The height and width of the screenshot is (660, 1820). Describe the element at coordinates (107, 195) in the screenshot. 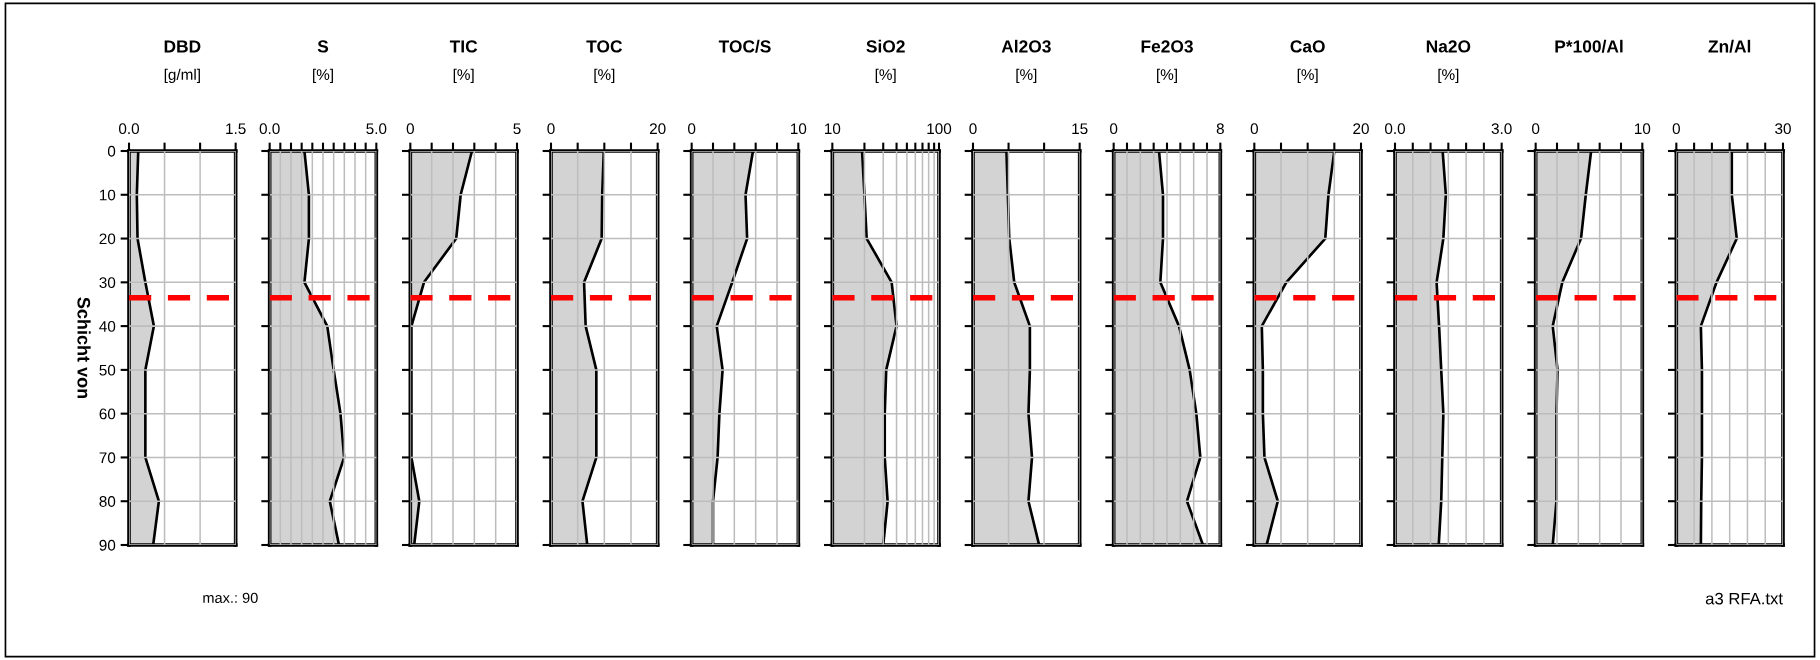

I see `y-tick-label: 10` at that location.